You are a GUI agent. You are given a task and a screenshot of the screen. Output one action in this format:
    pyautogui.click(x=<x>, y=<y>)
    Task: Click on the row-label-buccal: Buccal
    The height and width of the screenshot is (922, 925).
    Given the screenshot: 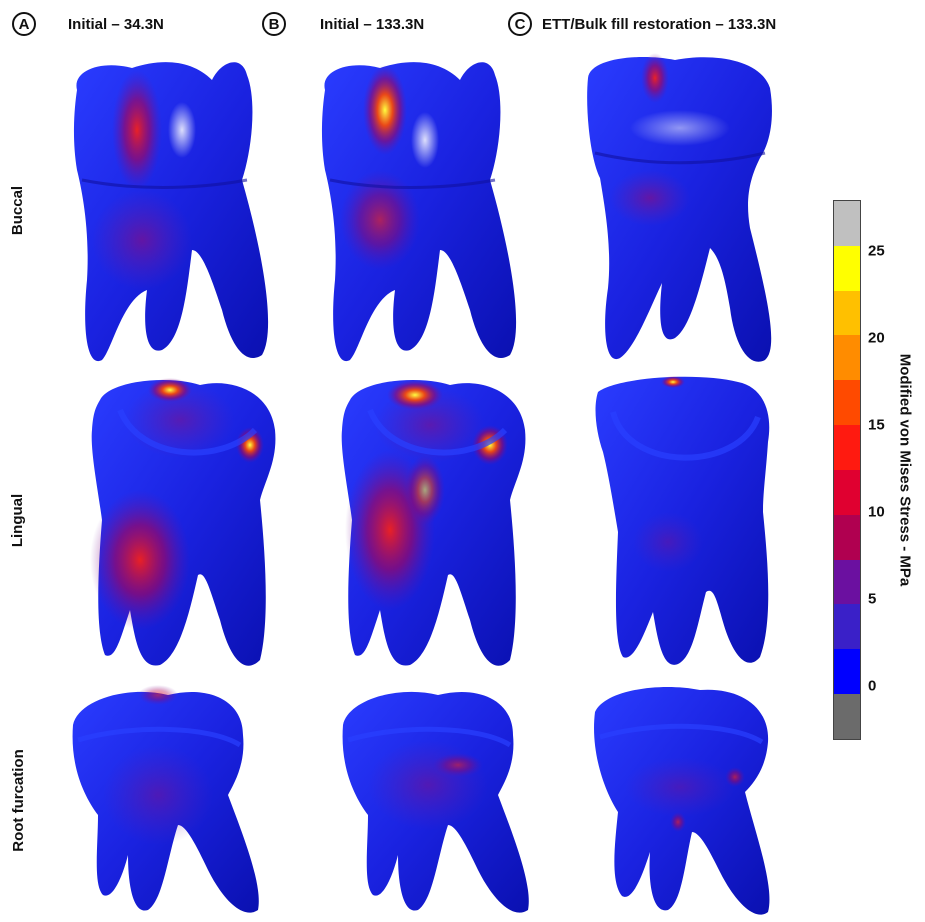 What is the action you would take?
    pyautogui.click(x=18, y=210)
    